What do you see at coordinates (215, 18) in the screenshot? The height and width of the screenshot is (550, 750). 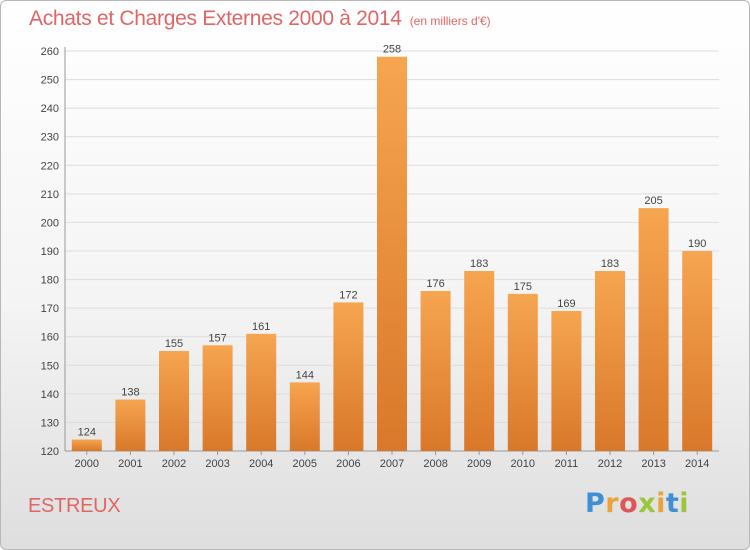 I see `chart-title: Achats et Charges Externes 2000 à 2014` at bounding box center [215, 18].